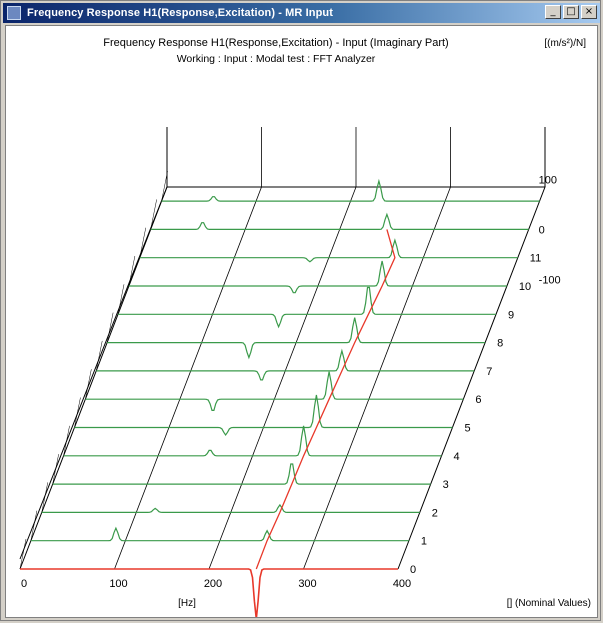  What do you see at coordinates (565, 43) in the screenshot?
I see `plot-units: [(m/s²)/N]` at bounding box center [565, 43].